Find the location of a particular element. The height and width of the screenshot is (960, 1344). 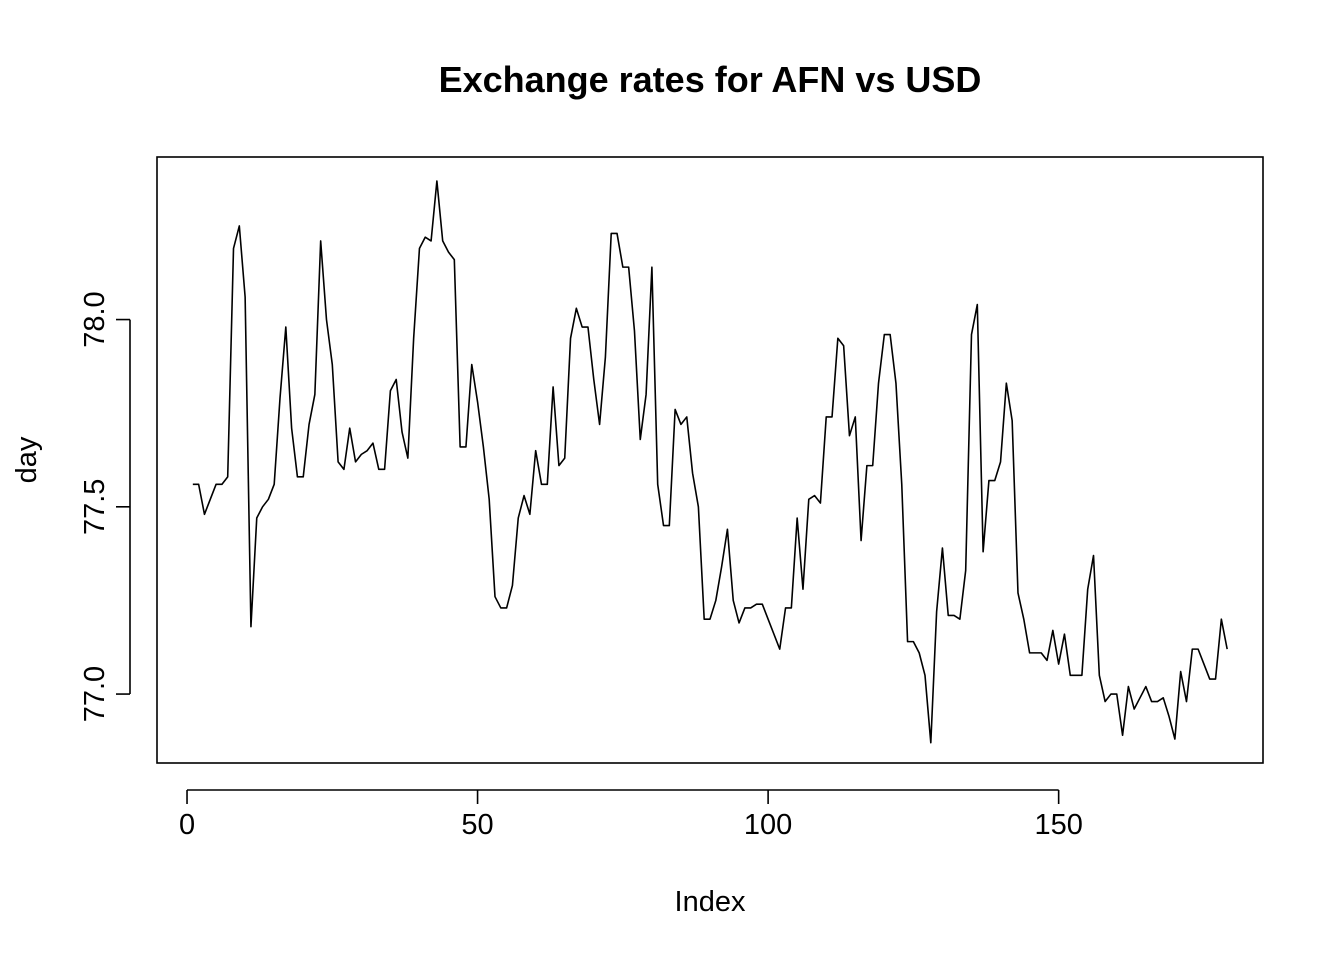

y-tick-label: 77.5 is located at coordinates (95, 507).